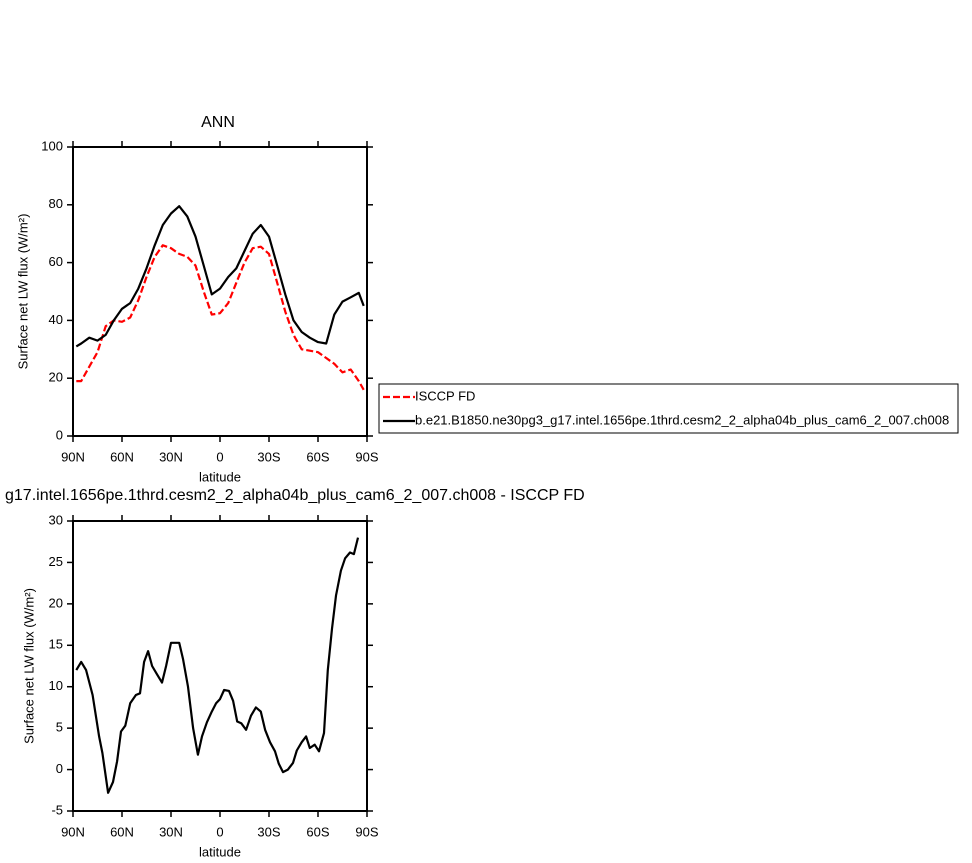  I want to click on y-tick-label: 100, so click(52, 145).